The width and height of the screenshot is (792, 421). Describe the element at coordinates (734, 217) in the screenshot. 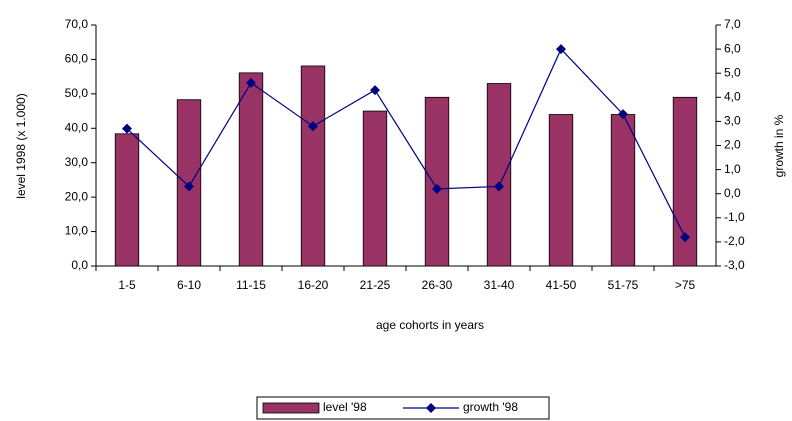

I see `y2-tick-label: -1,0` at that location.